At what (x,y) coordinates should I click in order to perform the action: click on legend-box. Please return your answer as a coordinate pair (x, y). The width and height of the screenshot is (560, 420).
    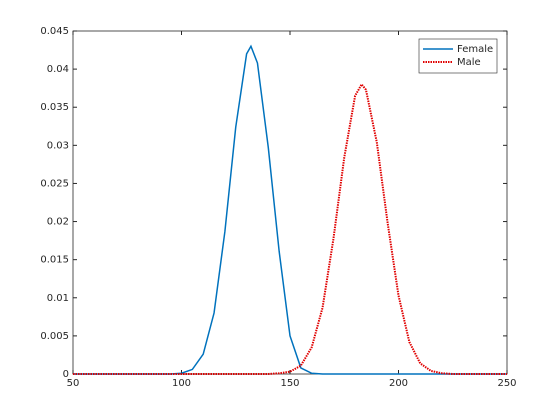
    Looking at the image, I should click on (458, 56).